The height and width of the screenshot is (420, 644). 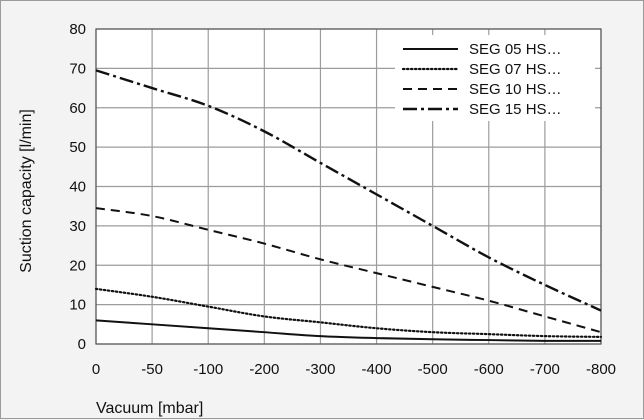 What do you see at coordinates (77, 108) in the screenshot?
I see `y-tick-label: 60` at bounding box center [77, 108].